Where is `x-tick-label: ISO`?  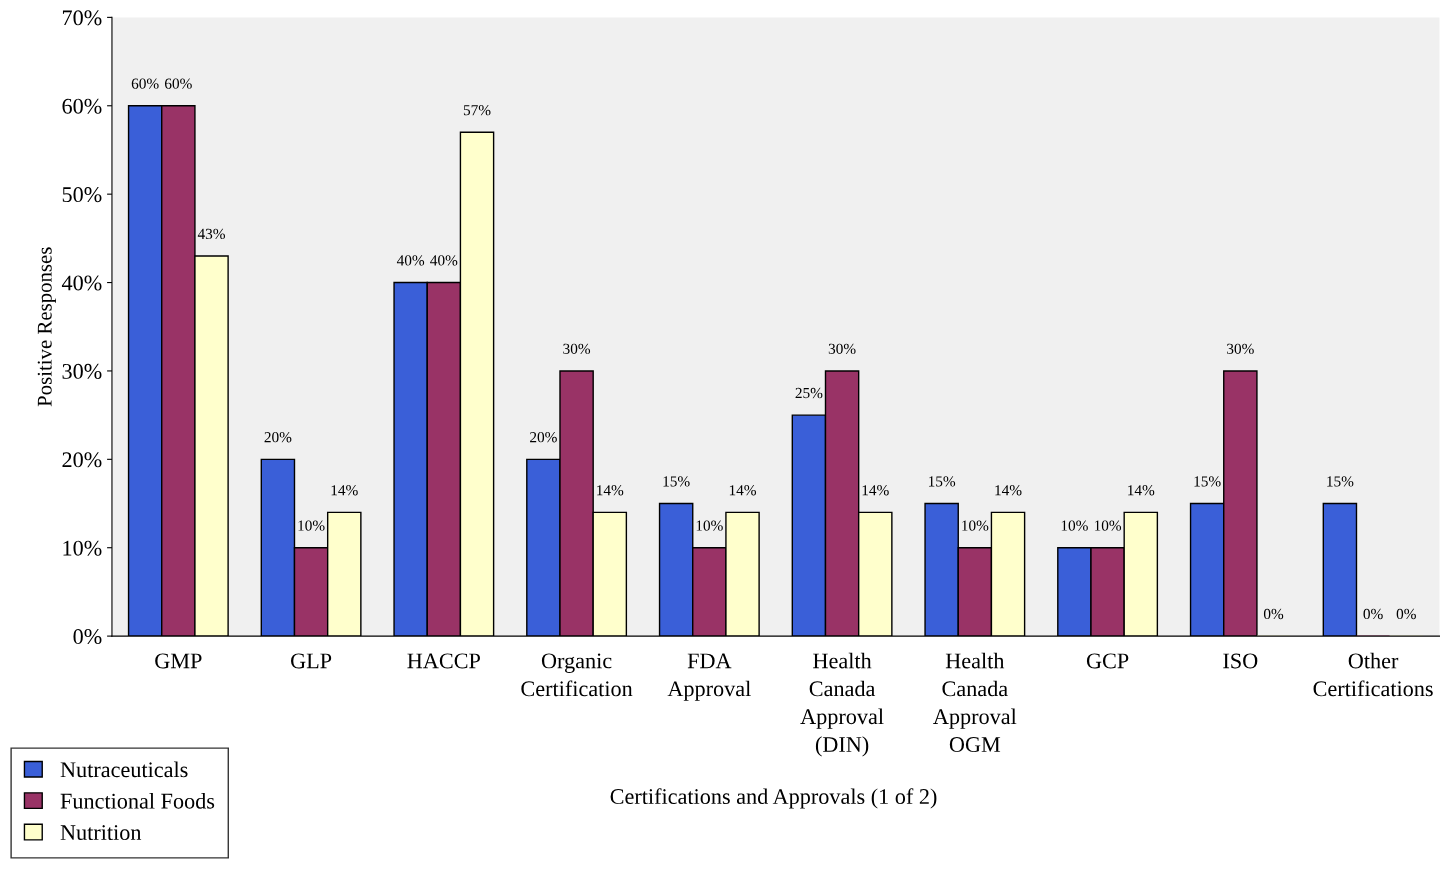
x-tick-label: ISO is located at coordinates (1240, 661).